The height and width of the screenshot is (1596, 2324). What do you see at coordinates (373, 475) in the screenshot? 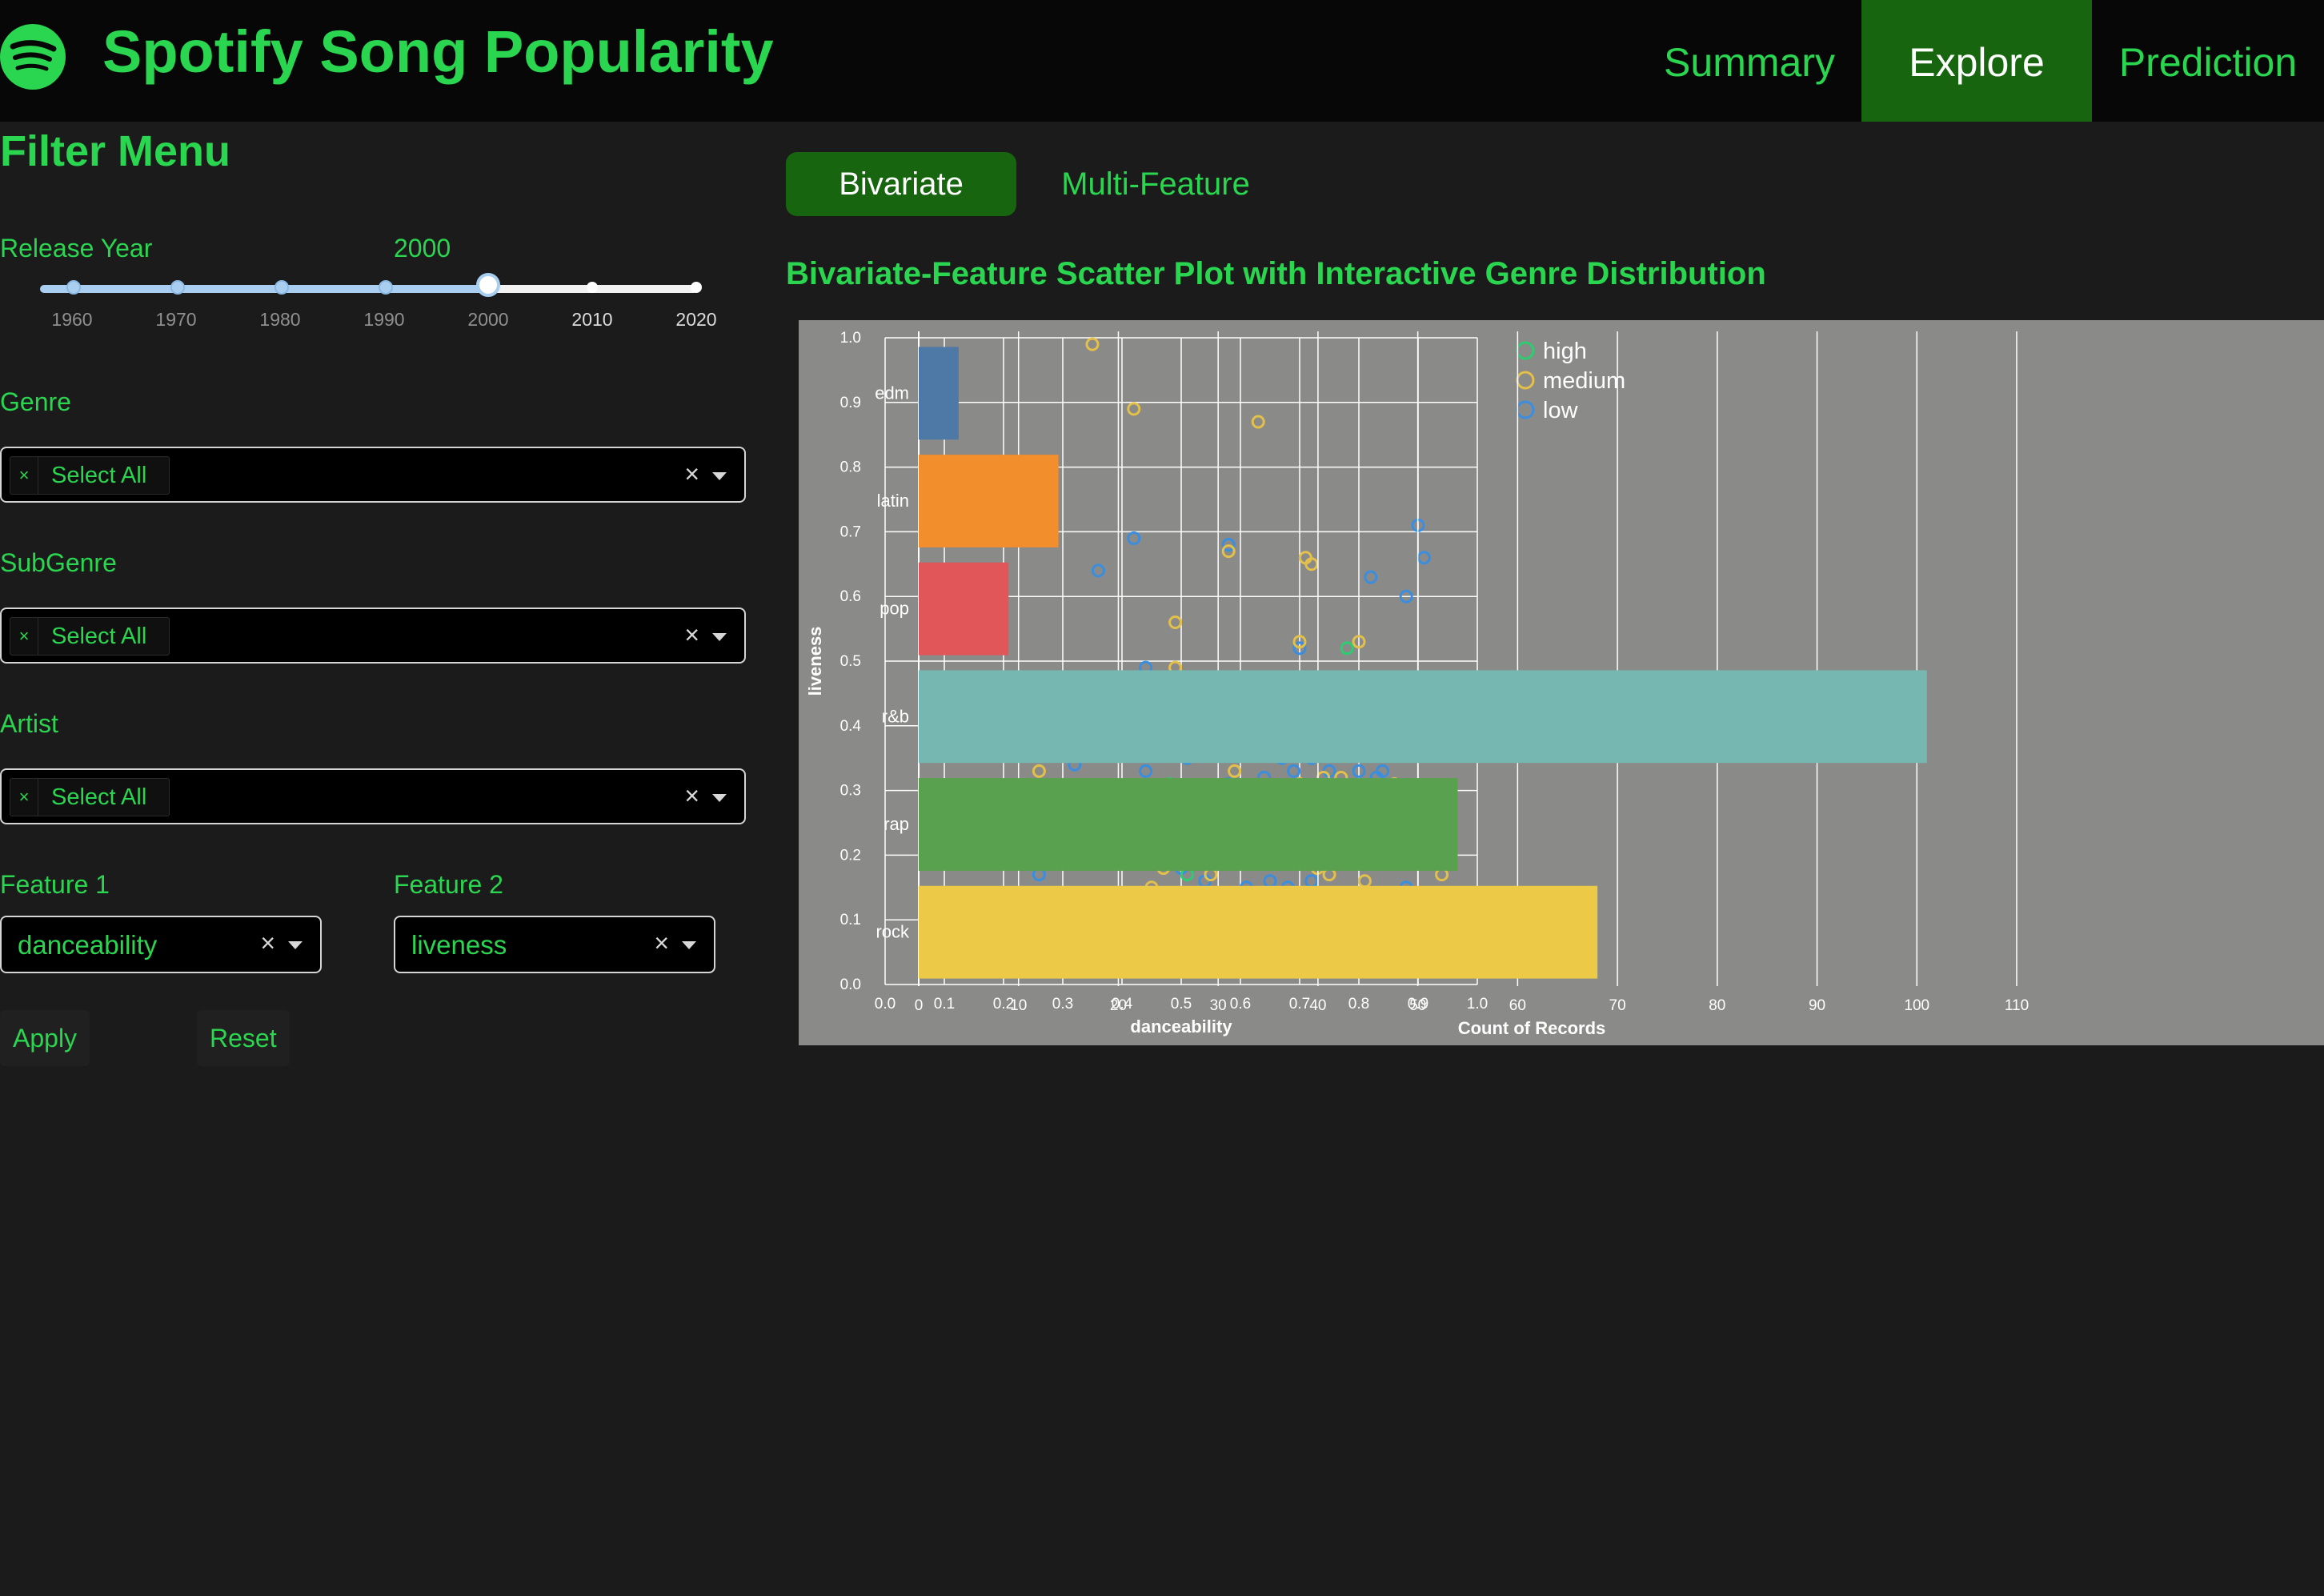
I see `genre-multiselect: × Select All ×` at bounding box center [373, 475].